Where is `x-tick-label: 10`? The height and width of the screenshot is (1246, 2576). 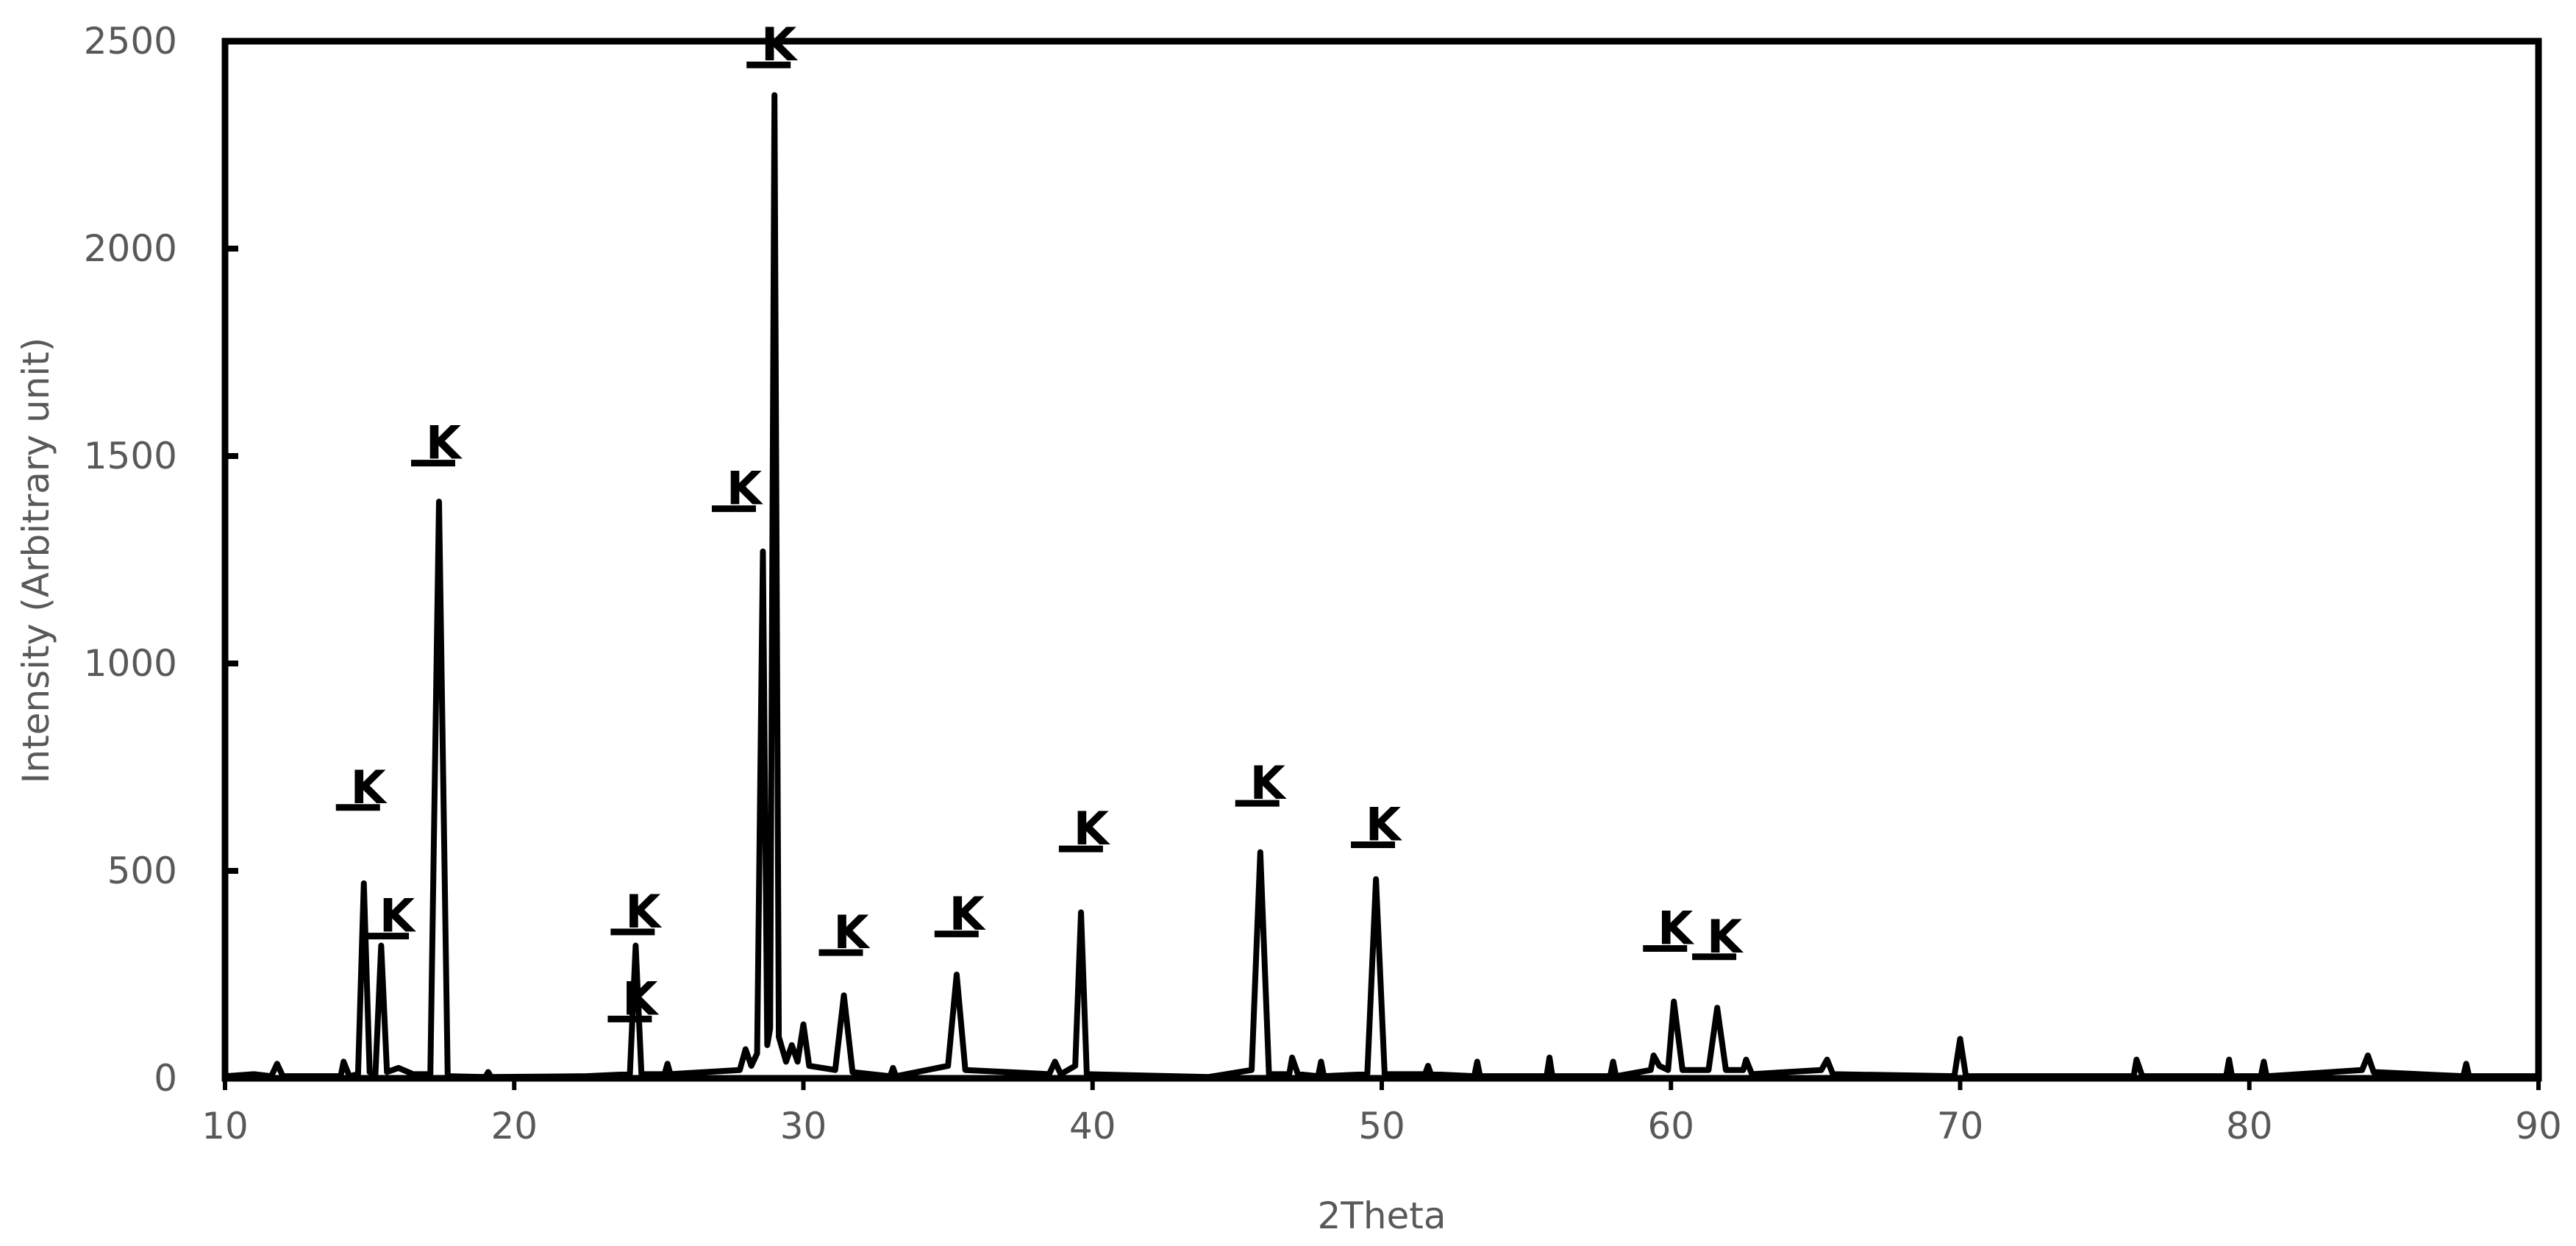
x-tick-label: 10 is located at coordinates (225, 1126).